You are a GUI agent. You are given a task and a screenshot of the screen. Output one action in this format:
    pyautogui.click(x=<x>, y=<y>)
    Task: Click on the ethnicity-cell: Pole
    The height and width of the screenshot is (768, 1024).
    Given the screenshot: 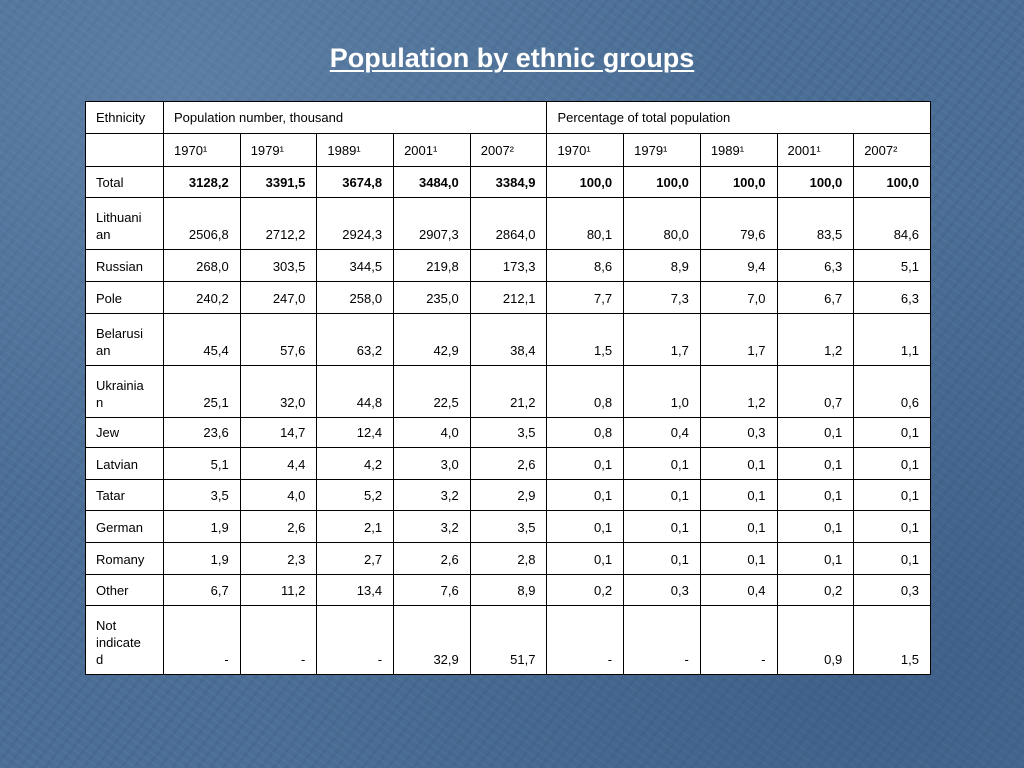 What is the action you would take?
    pyautogui.click(x=124, y=297)
    